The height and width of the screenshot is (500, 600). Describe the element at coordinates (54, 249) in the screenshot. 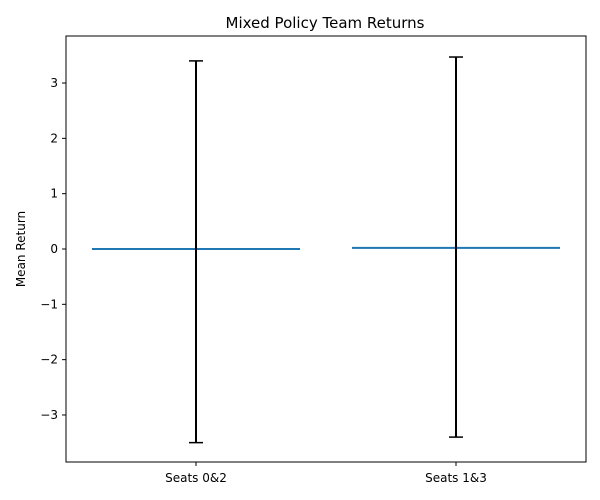

I see `y-tick-label: 0` at that location.